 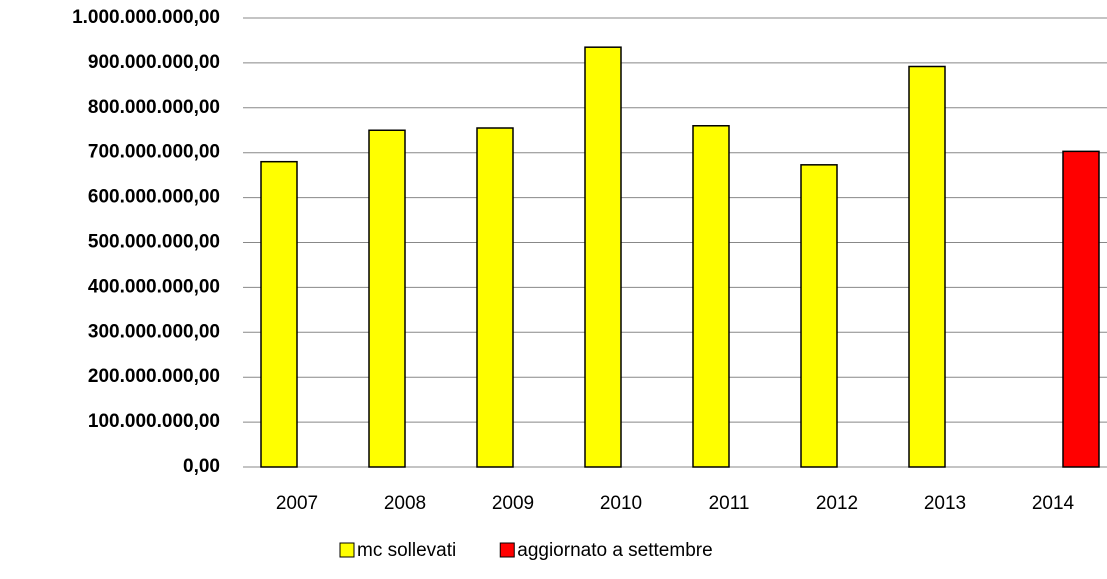 What do you see at coordinates (154, 331) in the screenshot?
I see `y-tick-label: 300.000.000,00` at bounding box center [154, 331].